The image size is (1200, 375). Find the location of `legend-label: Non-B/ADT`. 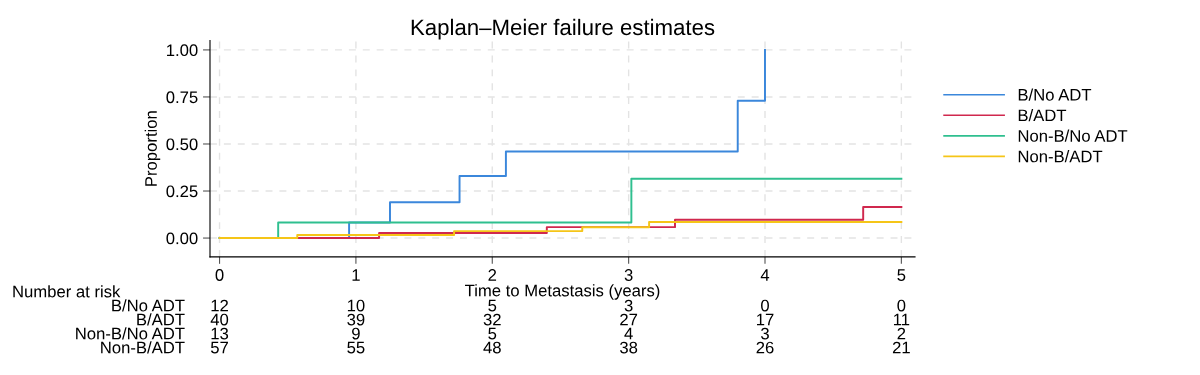

legend-label: Non-B/ADT is located at coordinates (1060, 156).